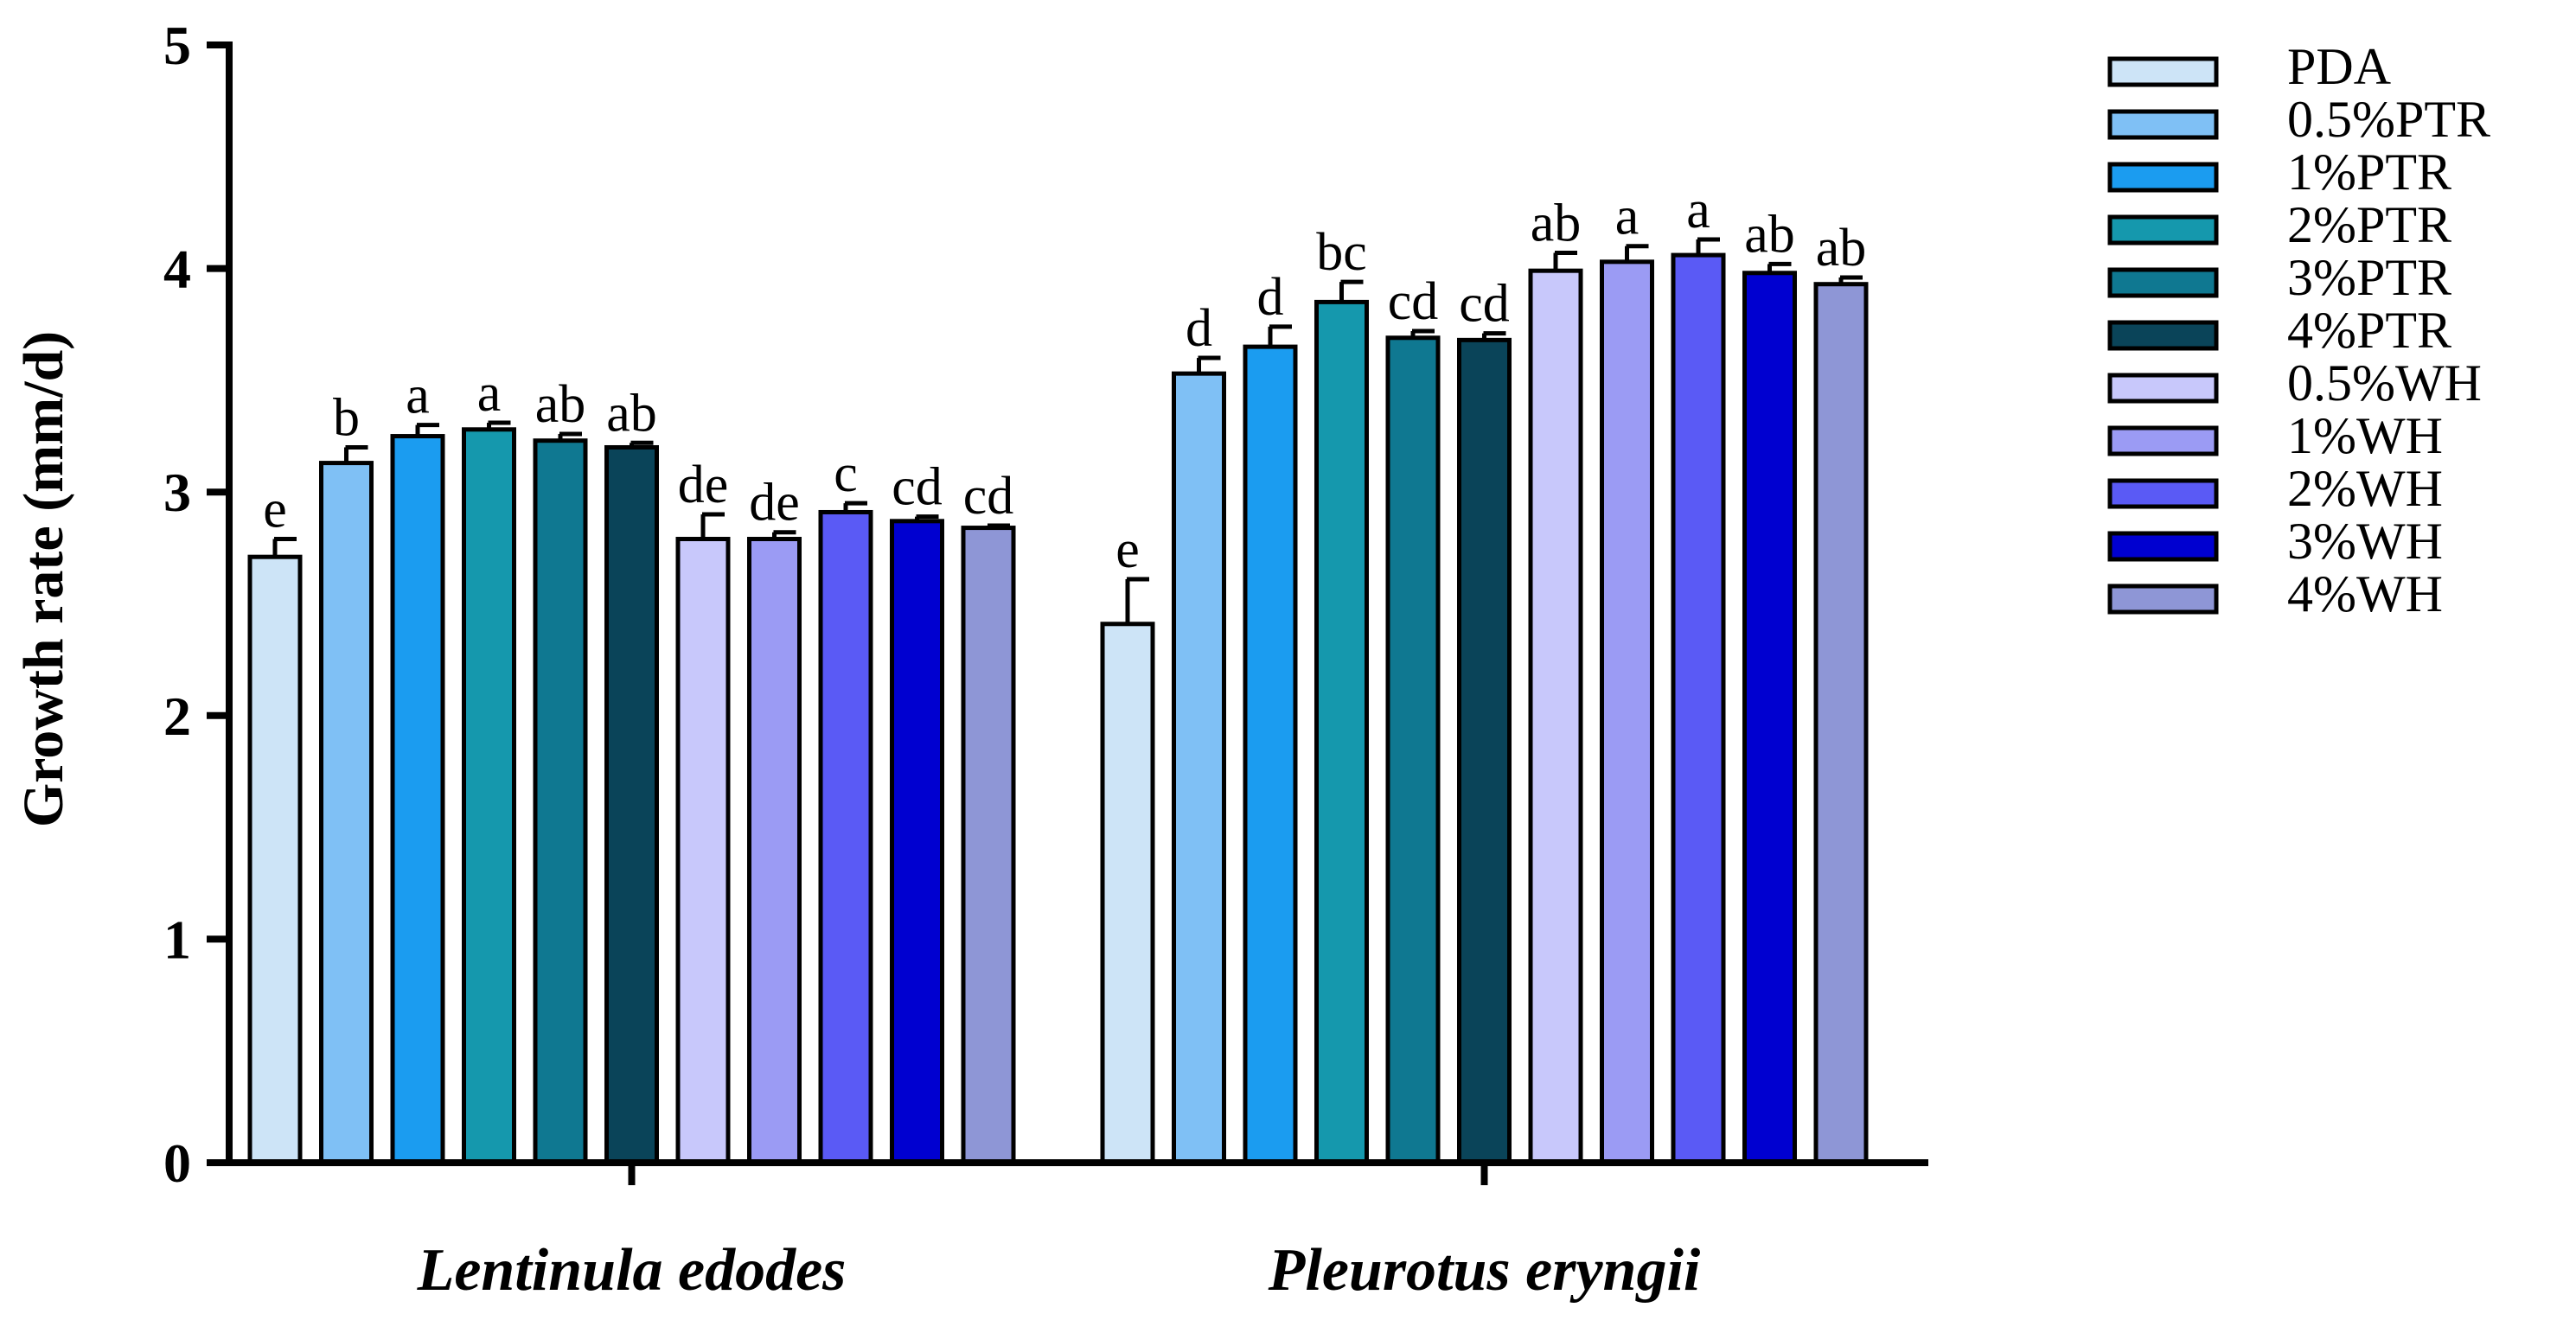 The height and width of the screenshot is (1333, 2576). I want to click on legend-label-8: 2%WH, so click(2365, 488).